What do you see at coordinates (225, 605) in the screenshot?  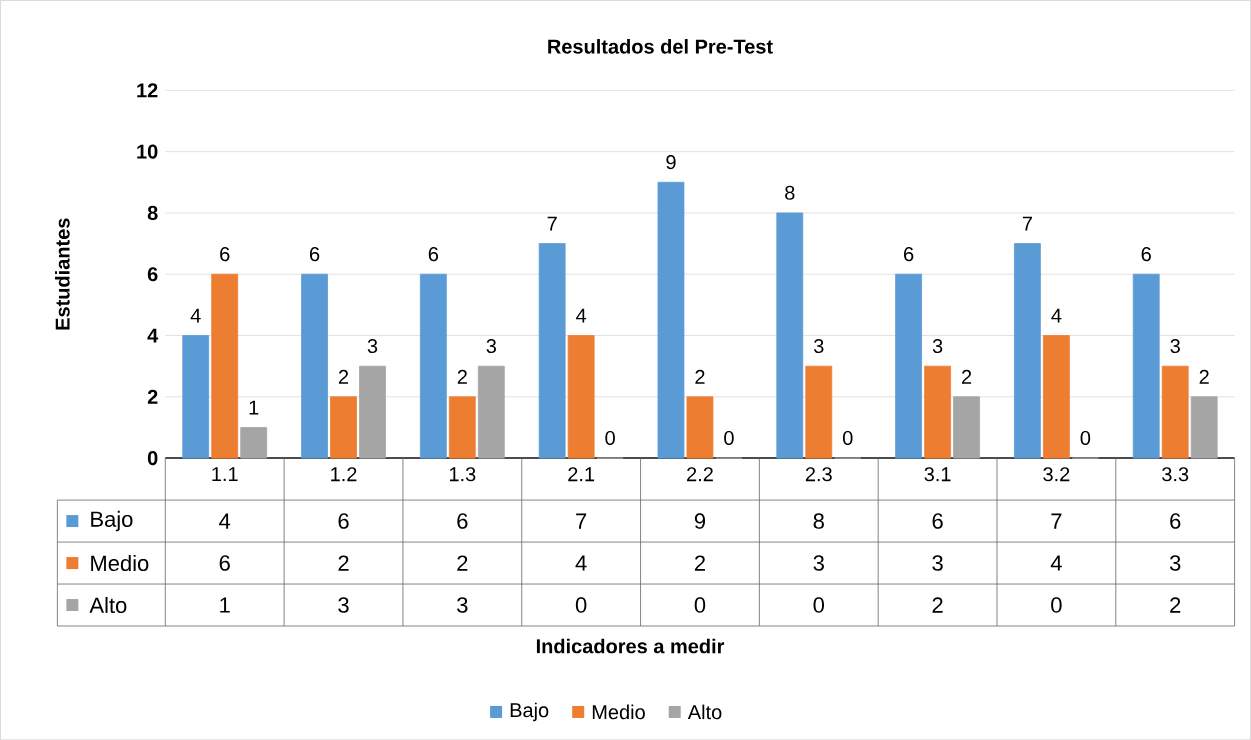 I see `data-label: 1` at bounding box center [225, 605].